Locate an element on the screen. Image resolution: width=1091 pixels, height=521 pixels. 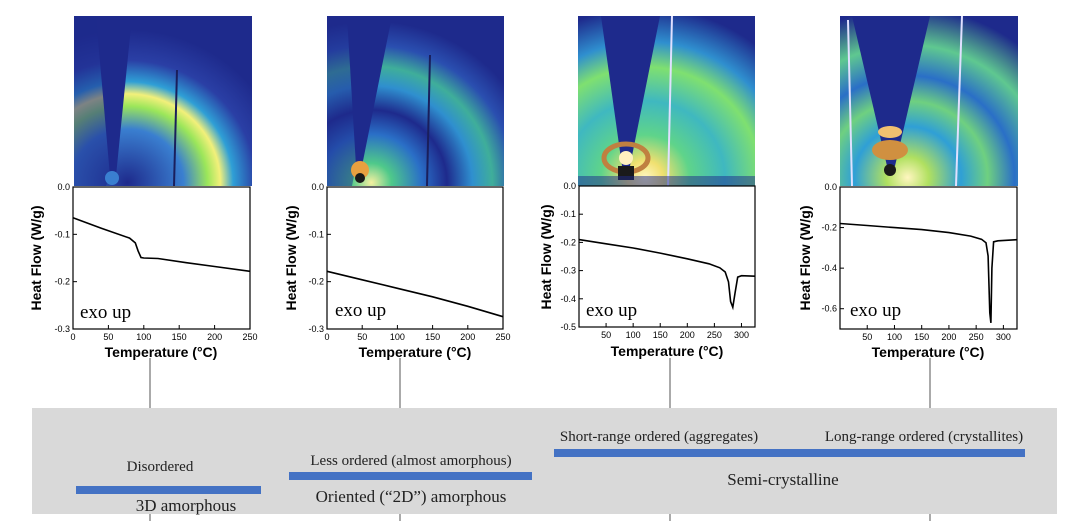
y-tick-label: -0.5 is located at coordinates (568, 327).